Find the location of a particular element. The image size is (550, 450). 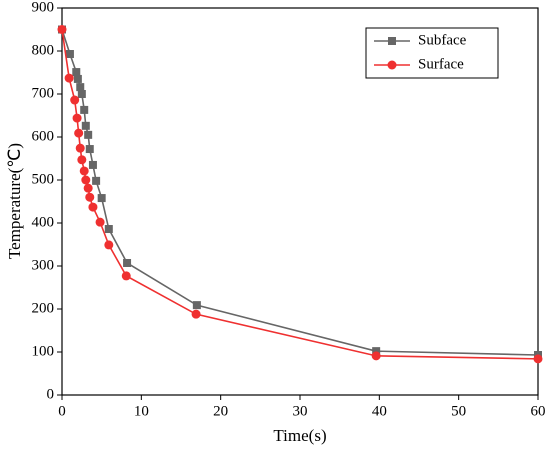

x-axis-label: Time(s) is located at coordinates (299, 435).